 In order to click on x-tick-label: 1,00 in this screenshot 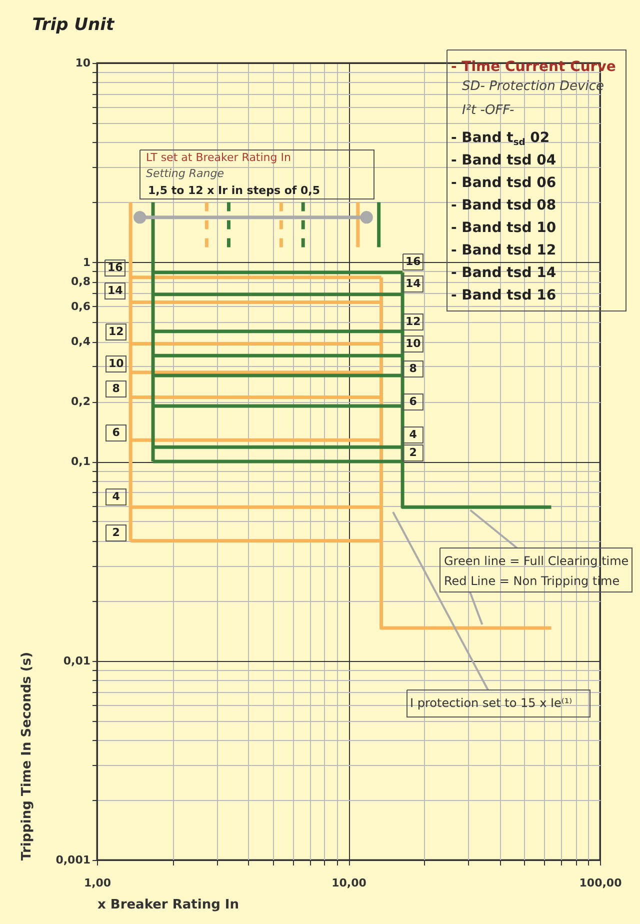, I will do `click(98, 883)`.